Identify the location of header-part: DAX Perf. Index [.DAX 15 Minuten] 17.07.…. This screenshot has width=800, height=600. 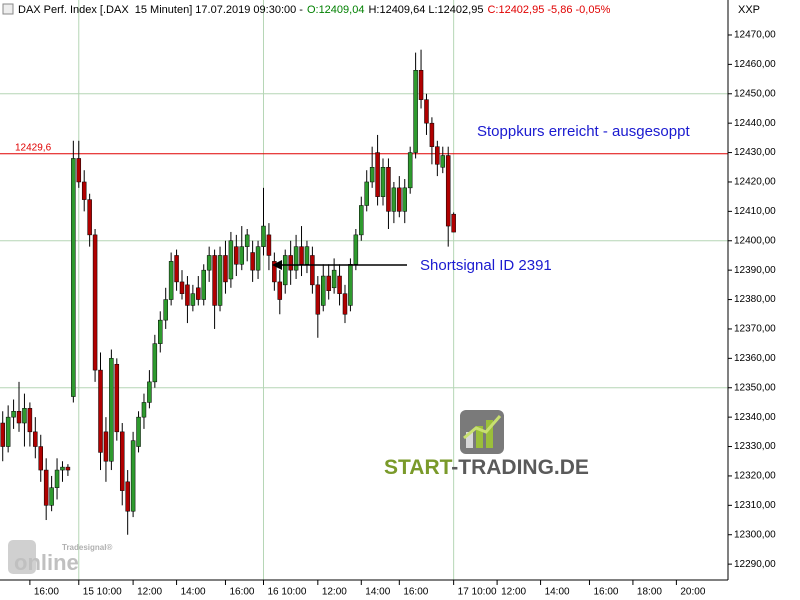
(160, 10).